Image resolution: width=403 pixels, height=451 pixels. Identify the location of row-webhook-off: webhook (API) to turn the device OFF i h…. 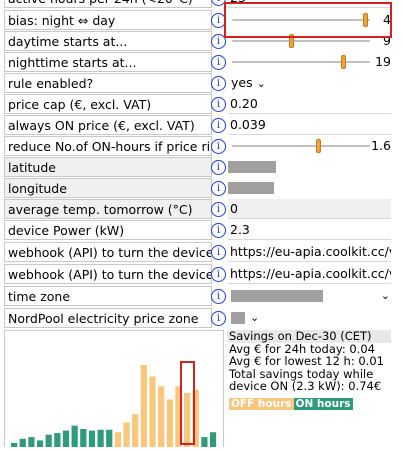
(197, 274).